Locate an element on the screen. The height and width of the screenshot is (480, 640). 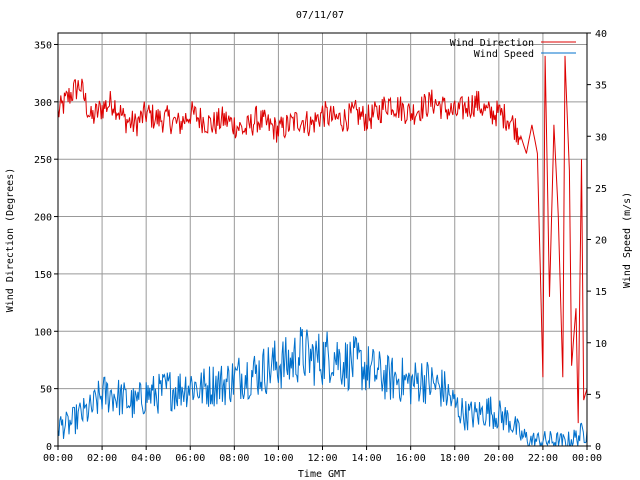
y-tick-label-left: 0 is located at coordinates (49, 447).